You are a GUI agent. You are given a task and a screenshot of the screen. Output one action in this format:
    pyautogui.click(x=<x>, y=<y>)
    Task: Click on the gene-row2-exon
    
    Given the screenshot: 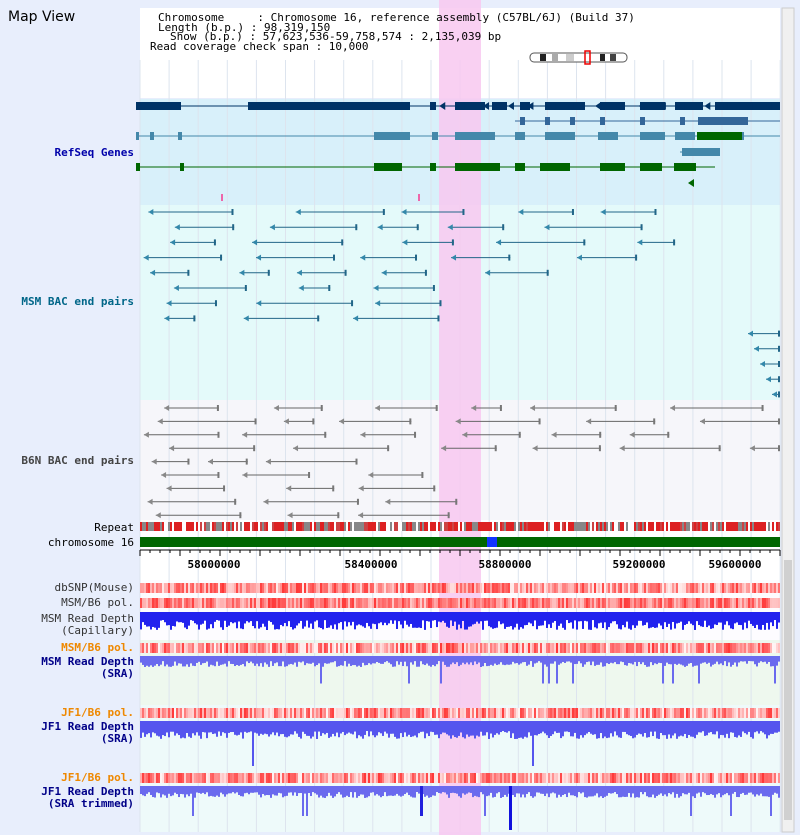 What is the action you would take?
    pyautogui.click(x=723, y=121)
    